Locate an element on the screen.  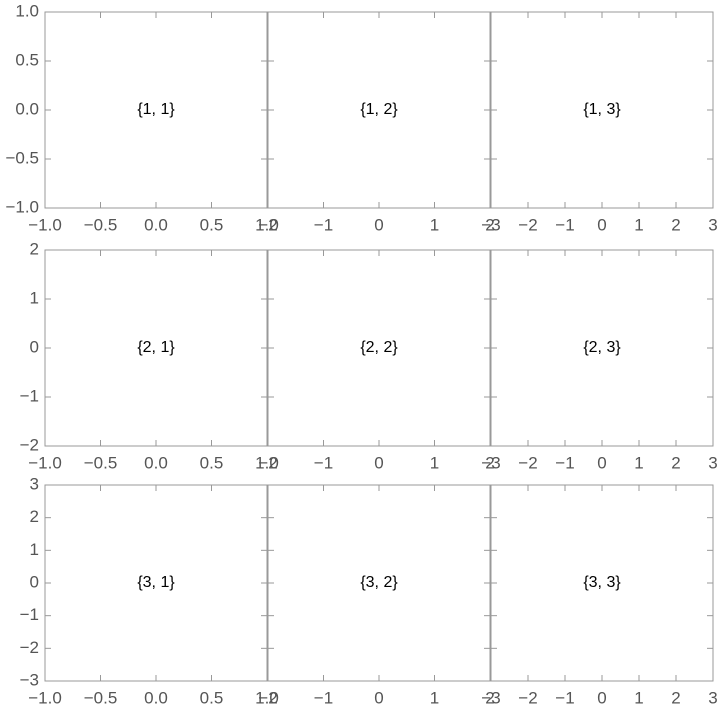
y-tick-label: 3 is located at coordinates (34, 483).